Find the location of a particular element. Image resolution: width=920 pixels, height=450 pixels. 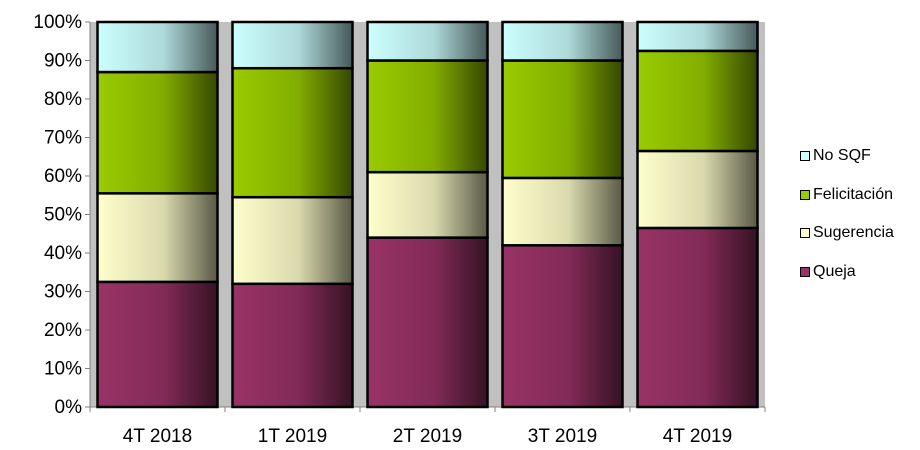

y-tick-label: 50% is located at coordinates (63, 215).